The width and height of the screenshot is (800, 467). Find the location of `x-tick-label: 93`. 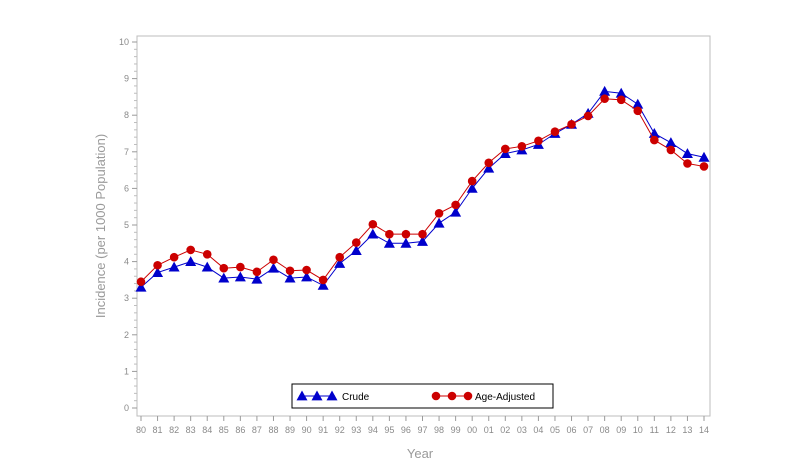

x-tick-label: 93 is located at coordinates (356, 430).